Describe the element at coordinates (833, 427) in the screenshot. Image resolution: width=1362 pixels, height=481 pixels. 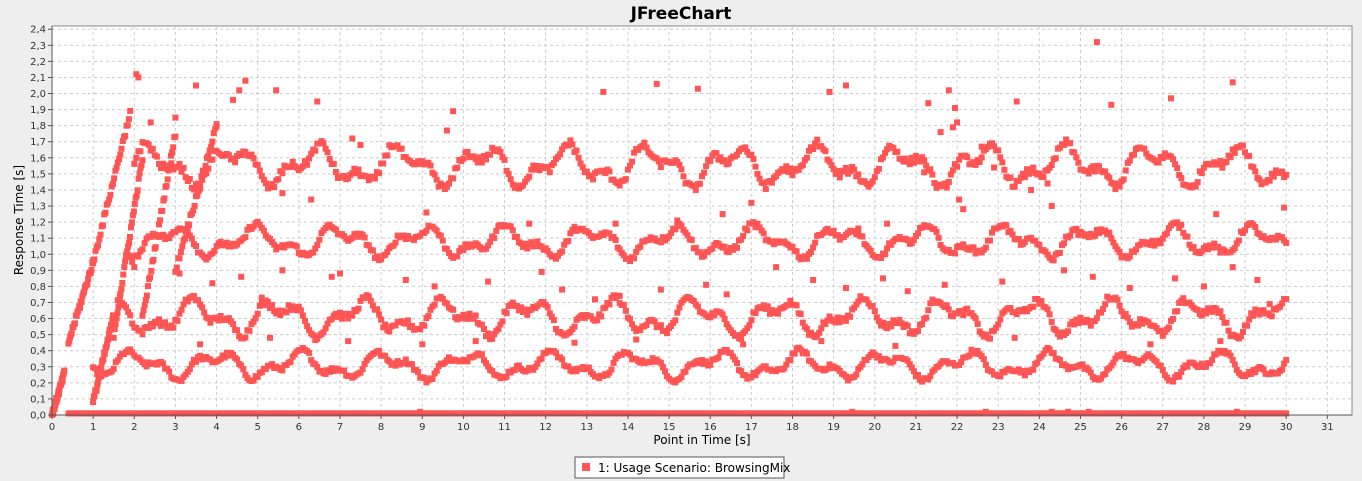
I see `x-tick-label: 19` at that location.